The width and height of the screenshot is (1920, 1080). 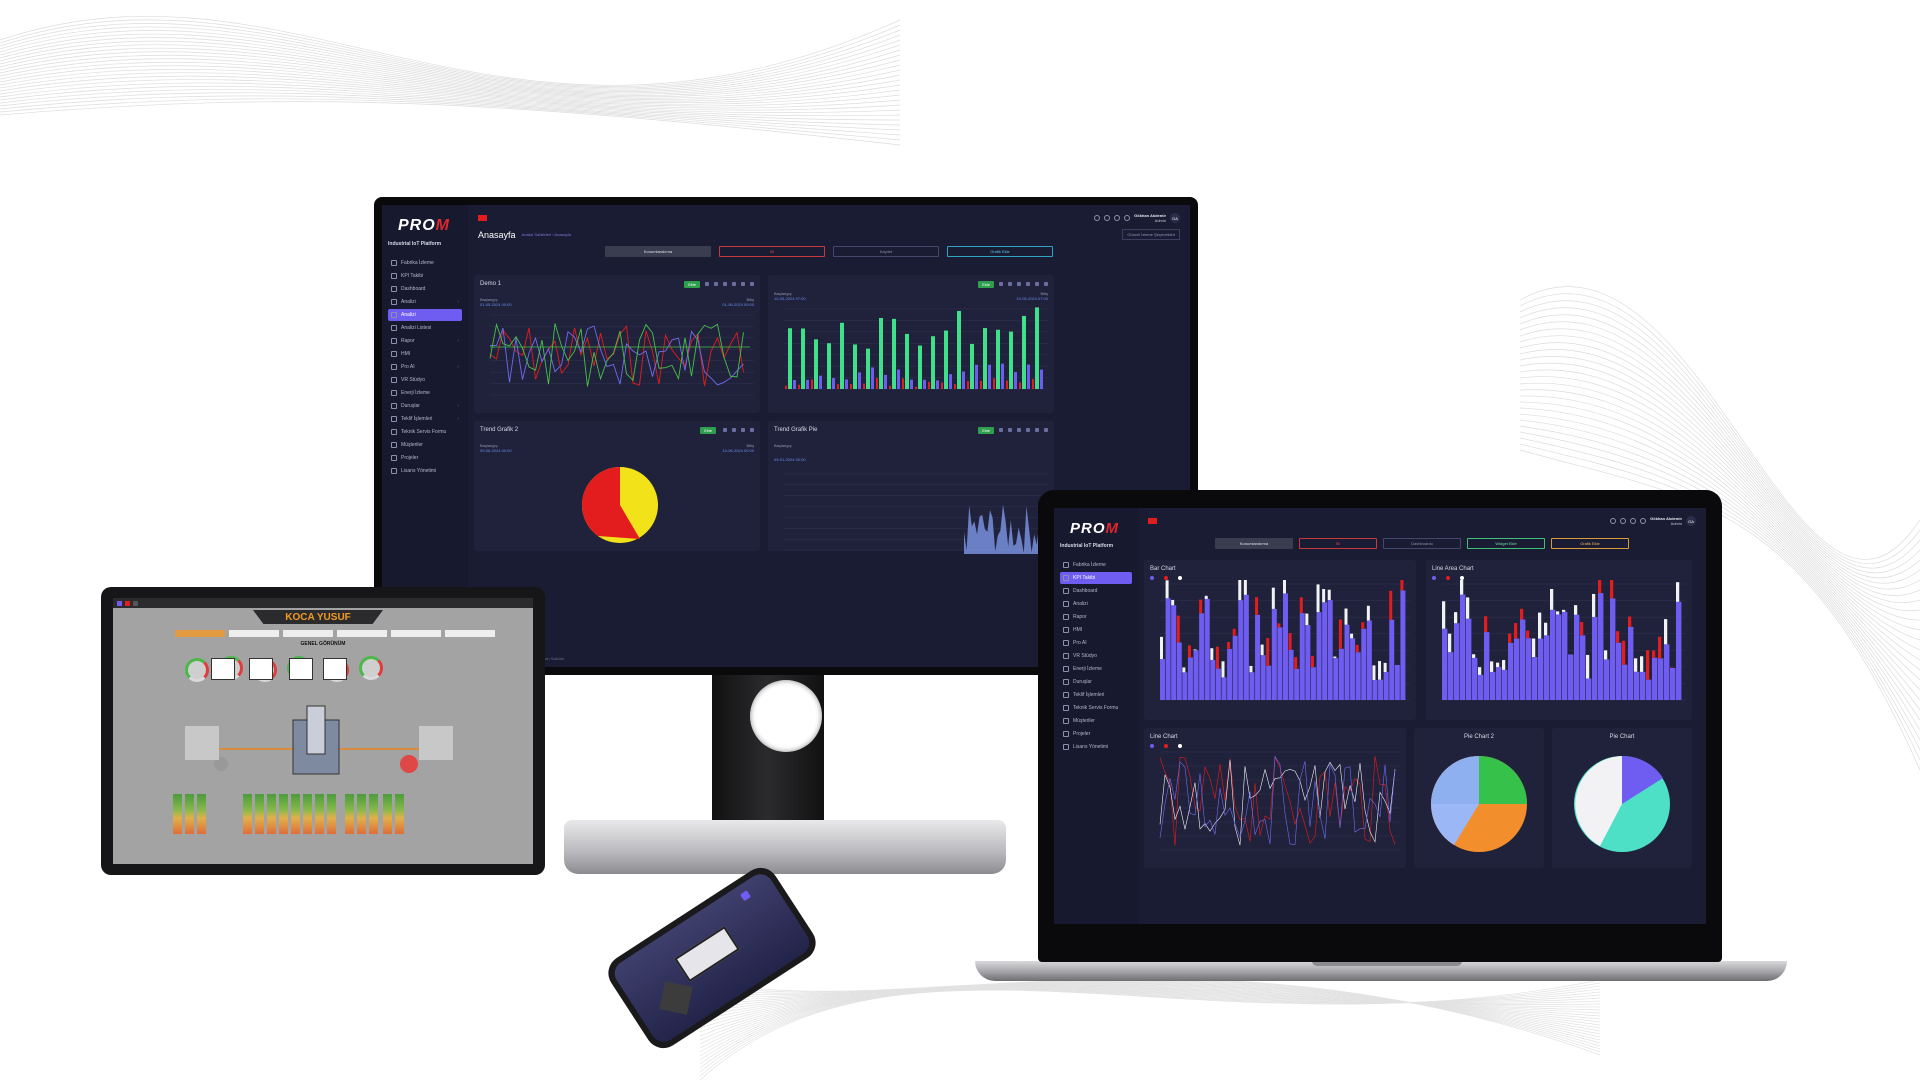 I want to click on sidebar-item-label: Teklif İşlemleri, so click(x=1089, y=695).